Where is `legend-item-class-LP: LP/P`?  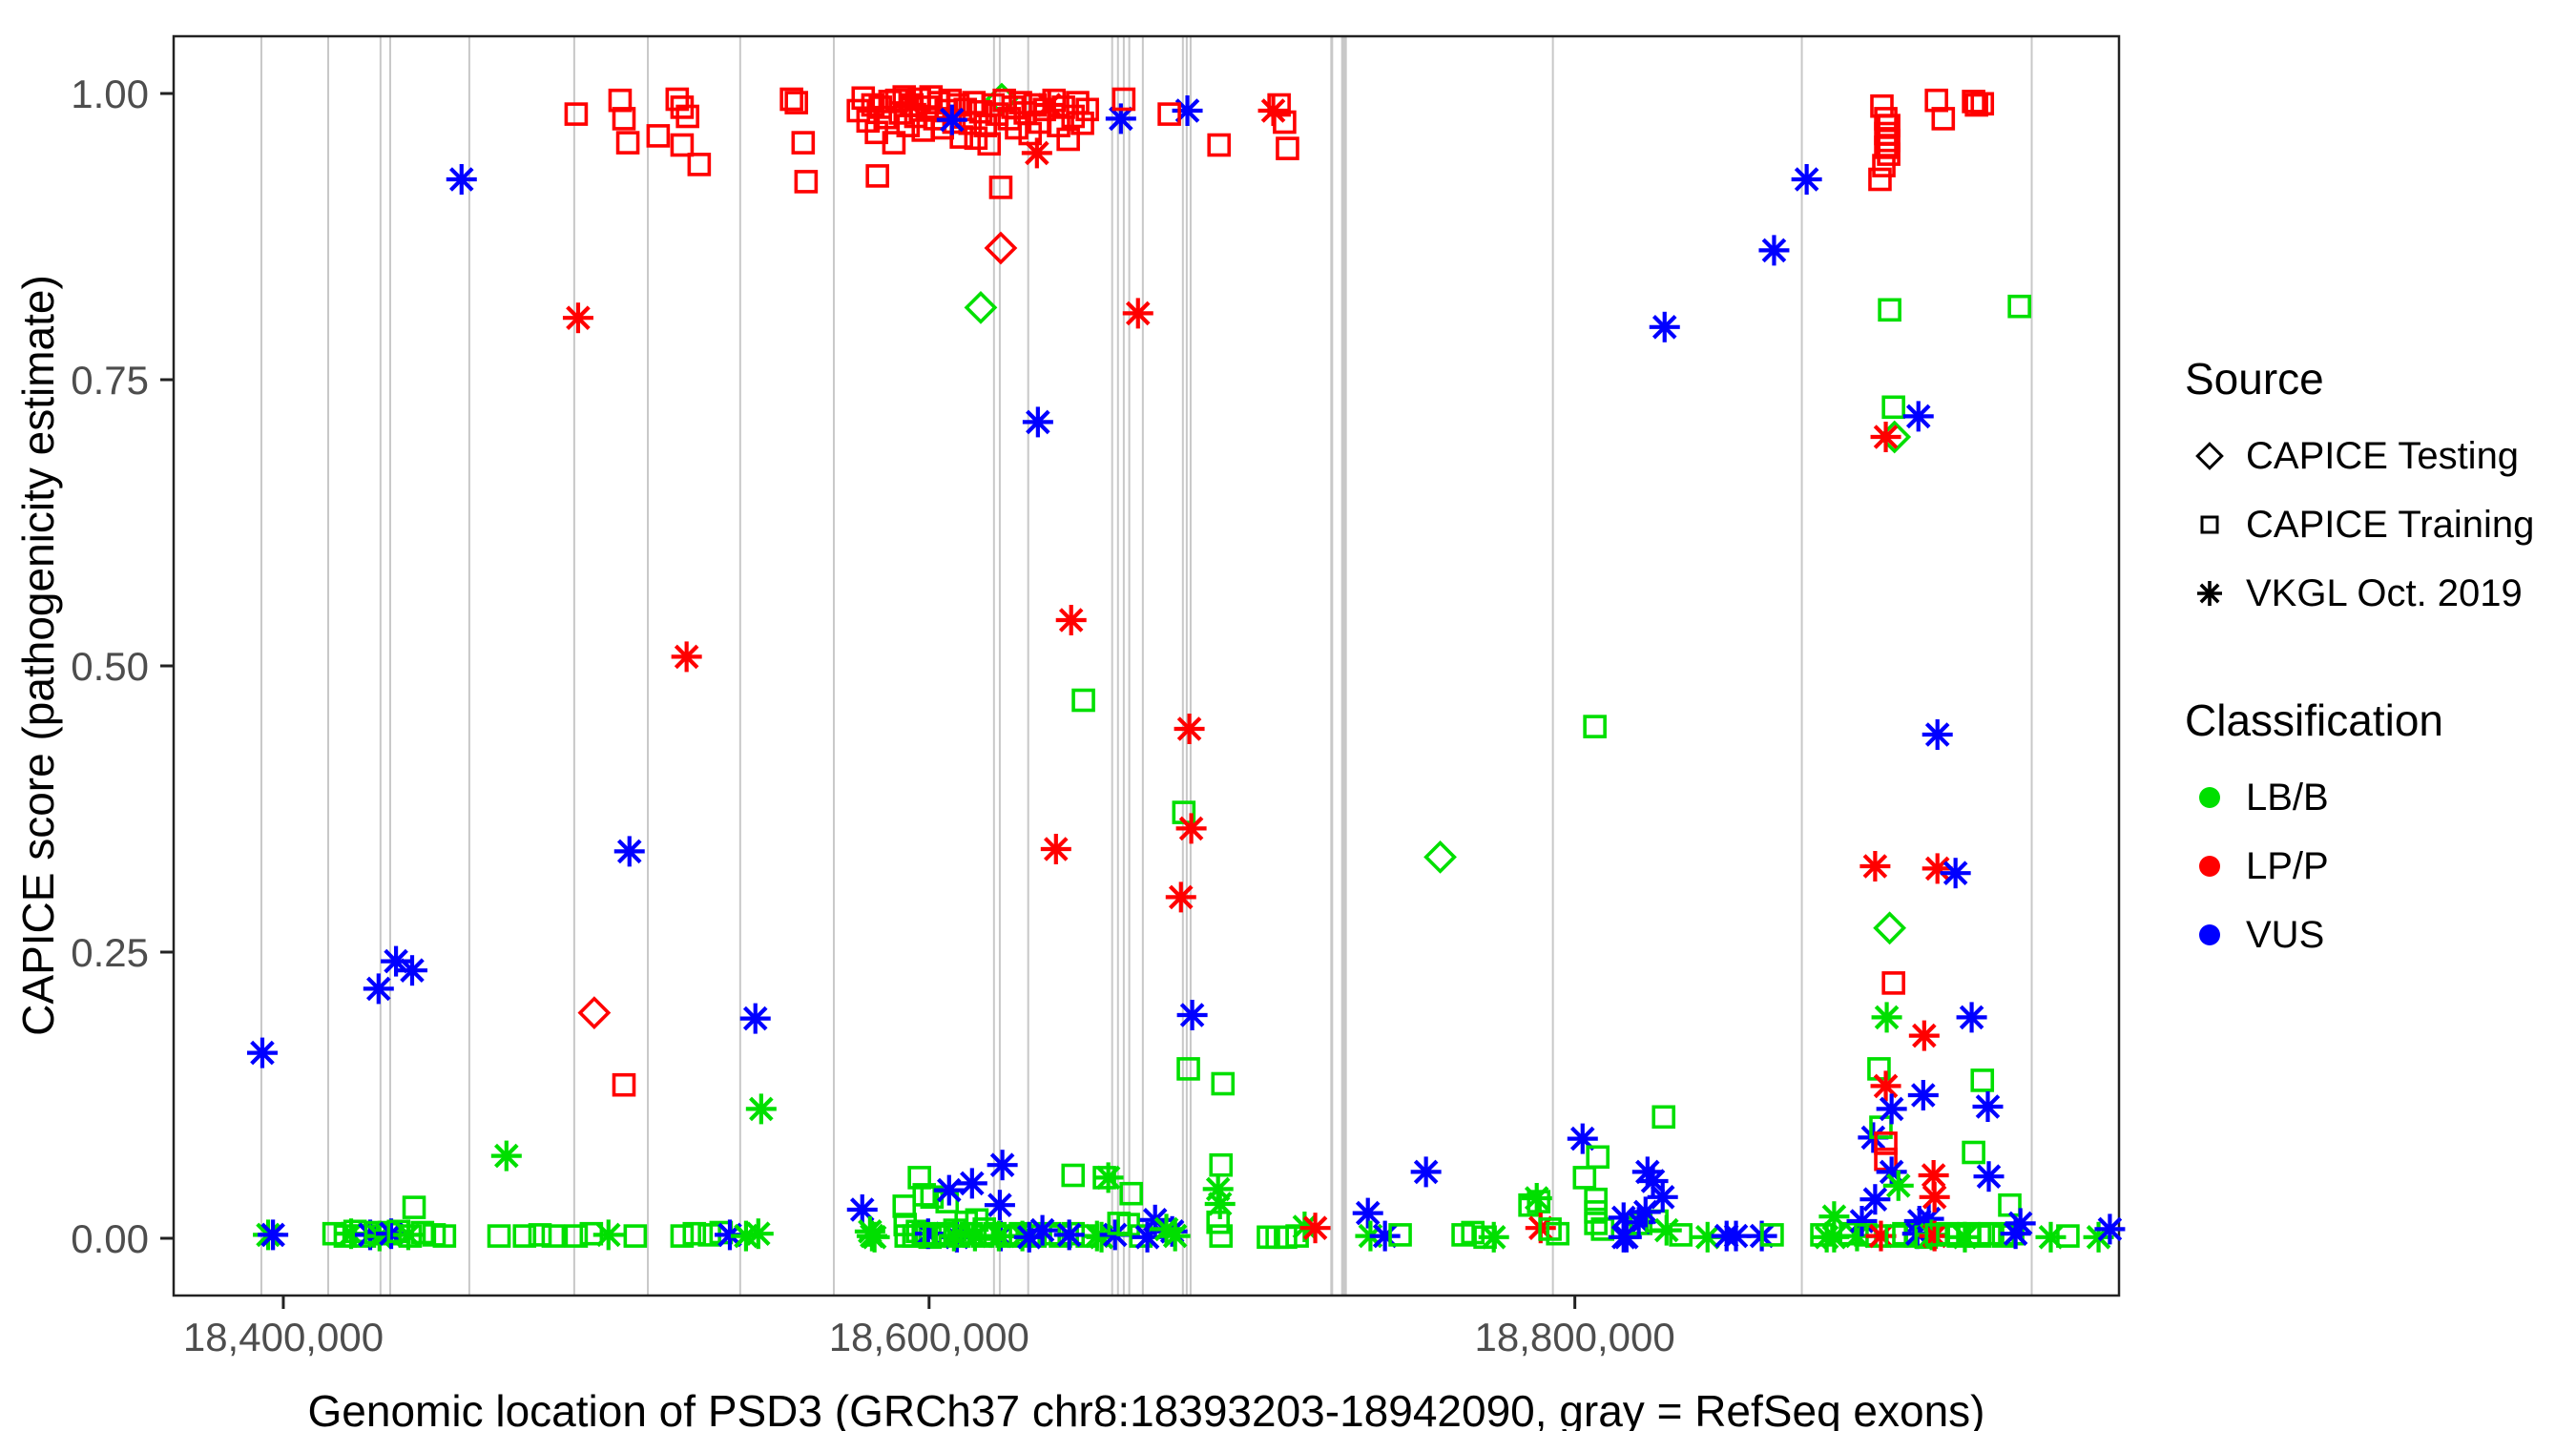
legend-item-class-LP: LP/P is located at coordinates (2375, 866).